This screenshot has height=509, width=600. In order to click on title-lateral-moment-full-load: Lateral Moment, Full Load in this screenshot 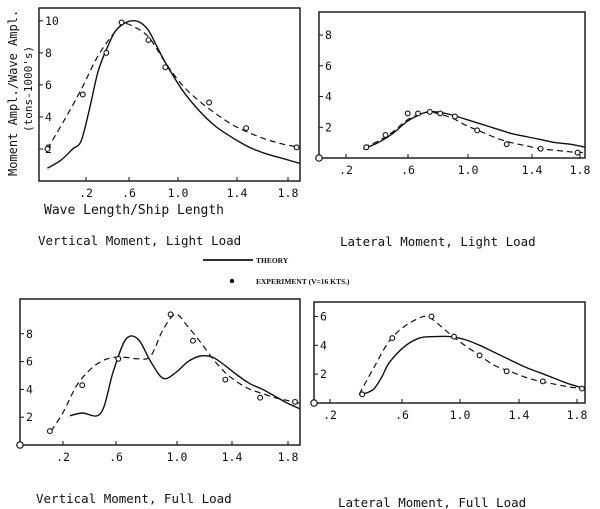, I will do `click(432, 502)`.